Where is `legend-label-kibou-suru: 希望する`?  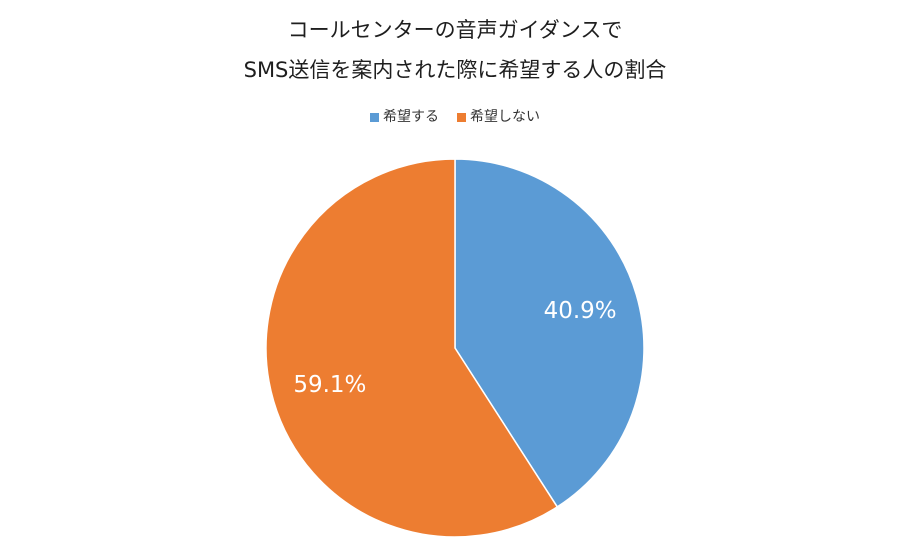
legend-label-kibou-suru: 希望する is located at coordinates (411, 117).